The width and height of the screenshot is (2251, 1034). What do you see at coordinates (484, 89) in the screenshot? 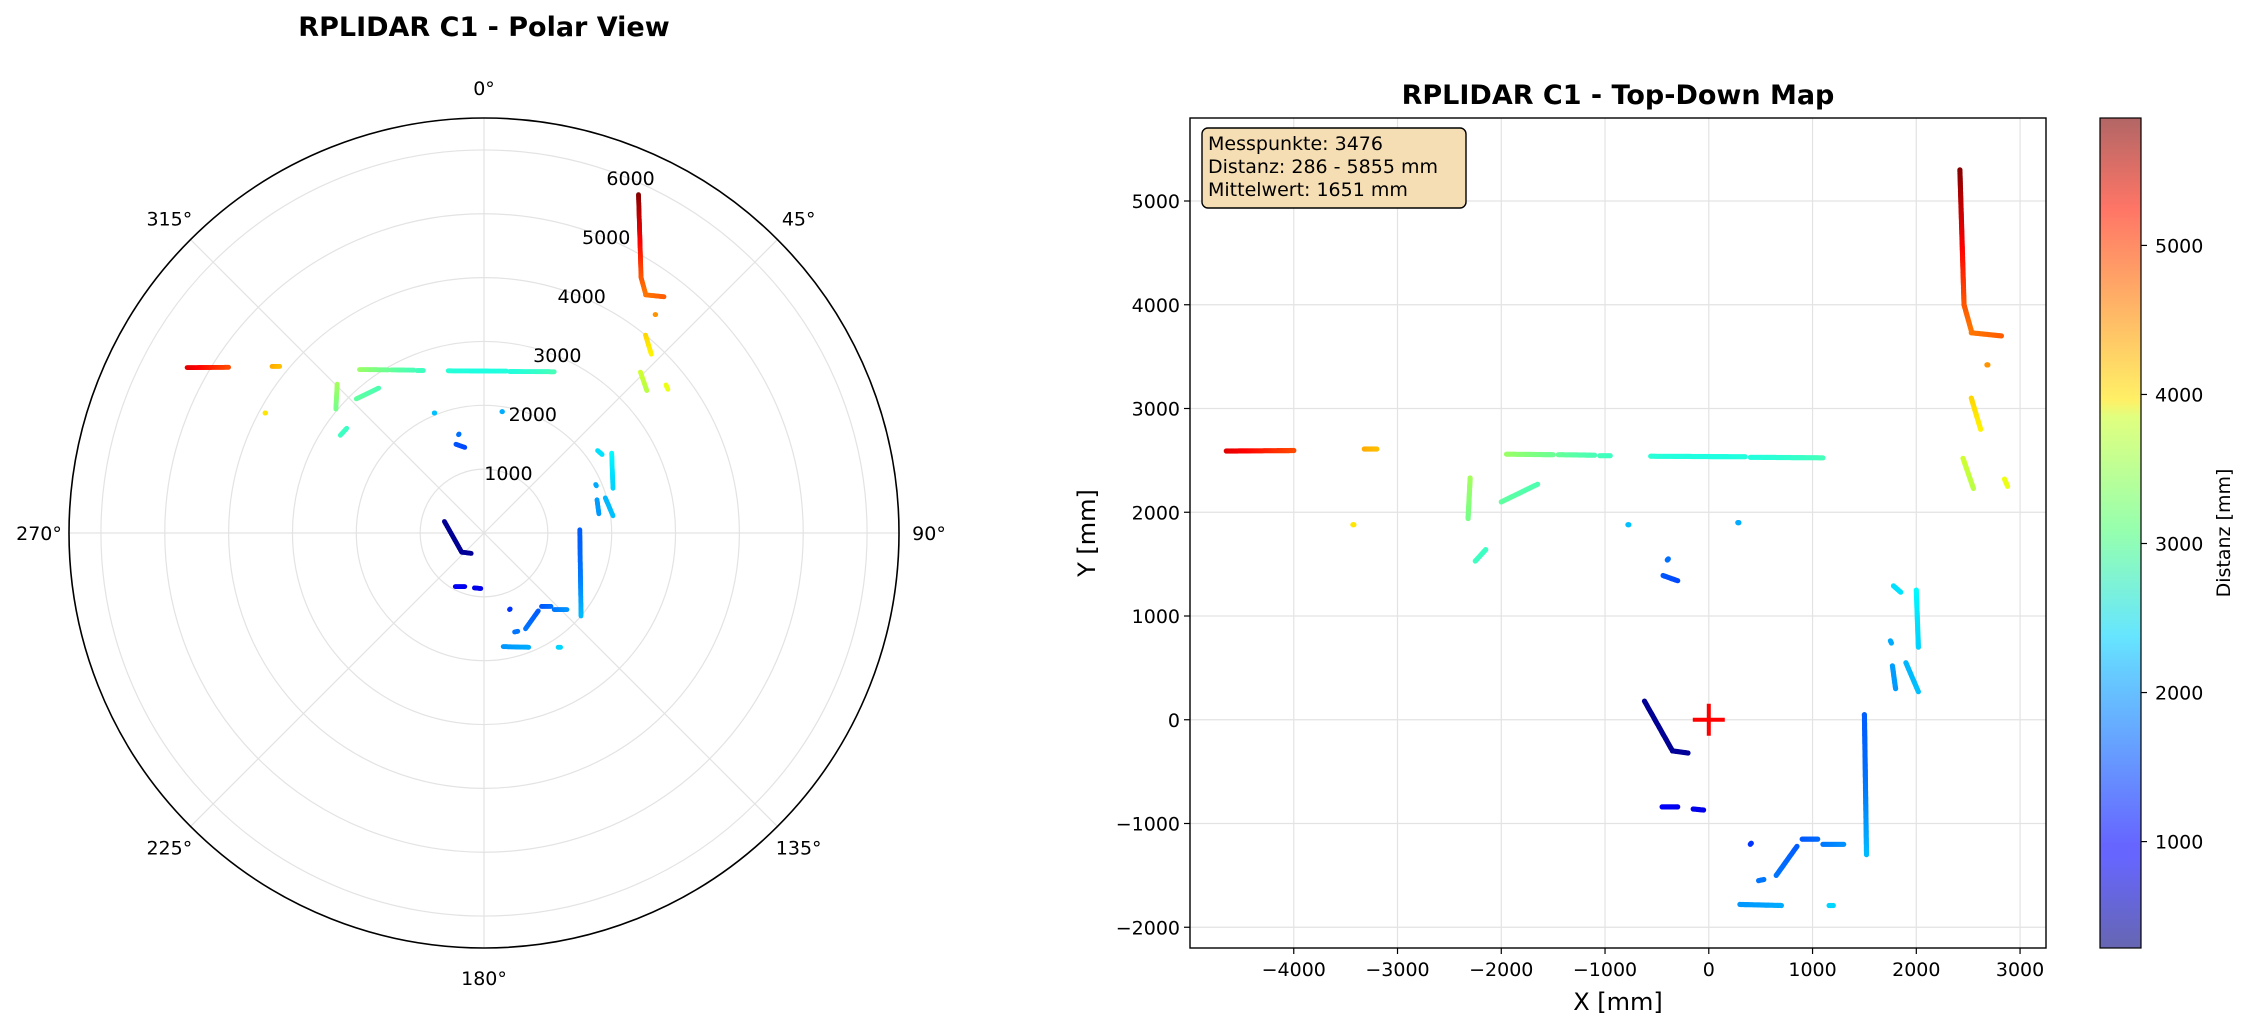
I see `polar-angle-label: 0°` at bounding box center [484, 89].